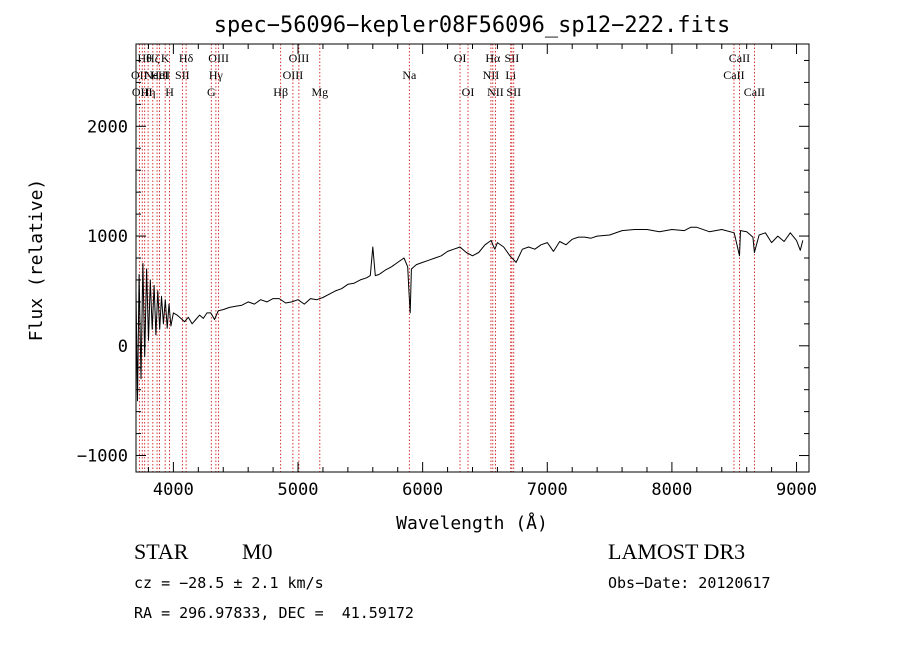 This screenshot has height=649, width=900. Describe the element at coordinates (160, 75) in the screenshot. I see `marker-label: HeI` at that location.